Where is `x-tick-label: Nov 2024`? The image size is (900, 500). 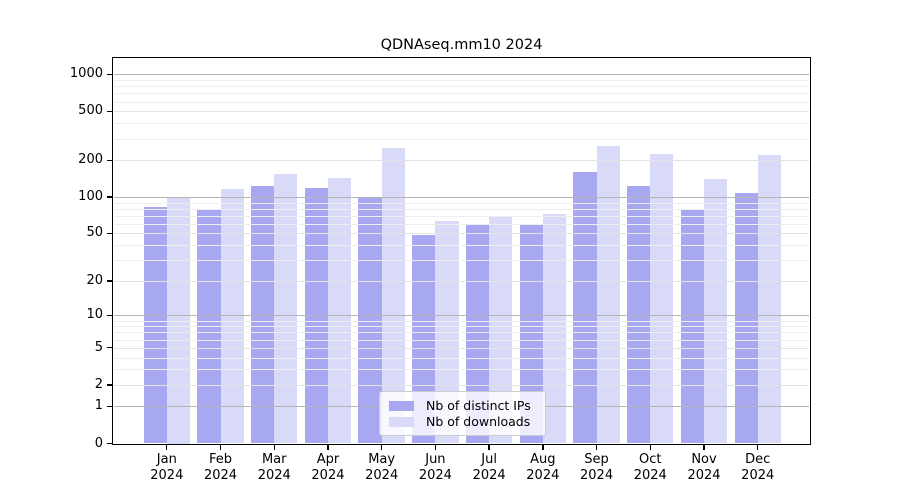
x-tick-label: Nov 2024 is located at coordinates (704, 467).